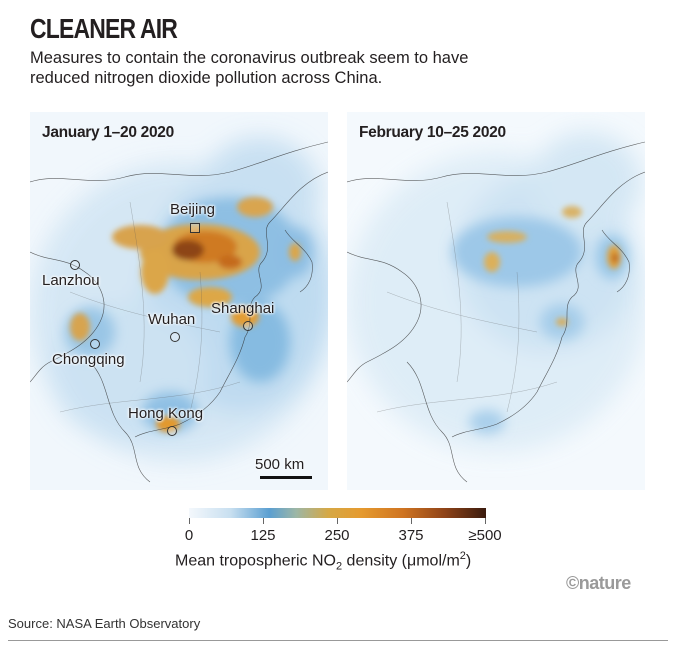 This screenshot has width=677, height=648. I want to click on legend-caption-main: Mean tropospheric NO, so click(255, 561).